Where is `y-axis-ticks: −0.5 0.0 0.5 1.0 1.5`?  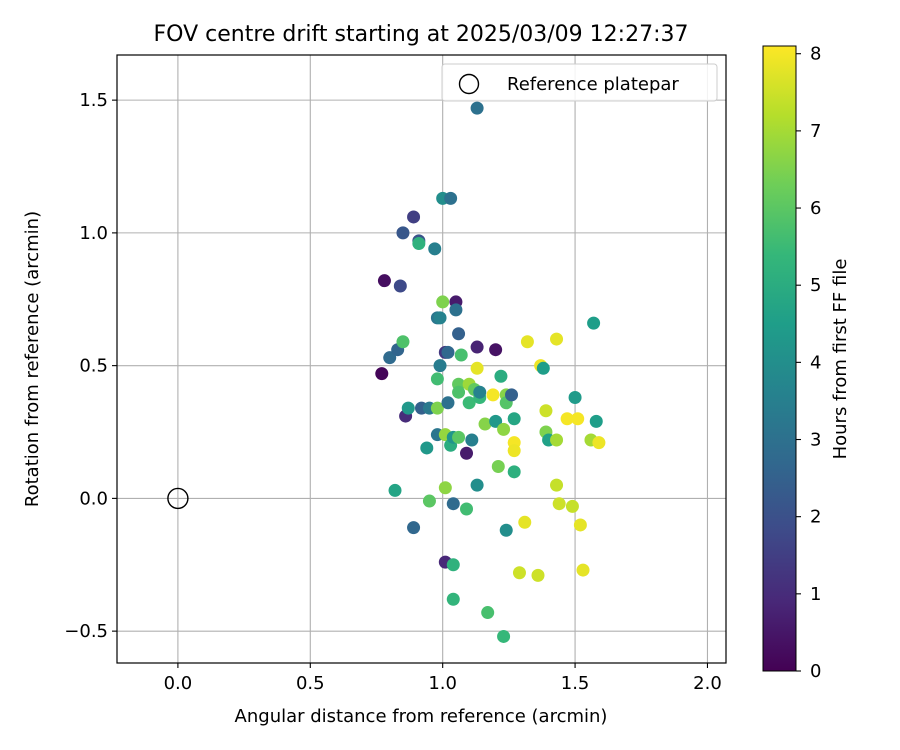
y-axis-ticks: −0.5 0.0 0.5 1.0 1.5 is located at coordinates (90, 366).